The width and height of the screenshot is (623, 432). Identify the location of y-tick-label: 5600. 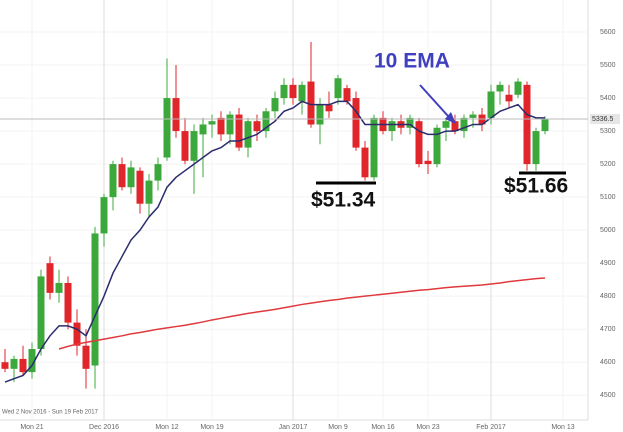
(608, 32).